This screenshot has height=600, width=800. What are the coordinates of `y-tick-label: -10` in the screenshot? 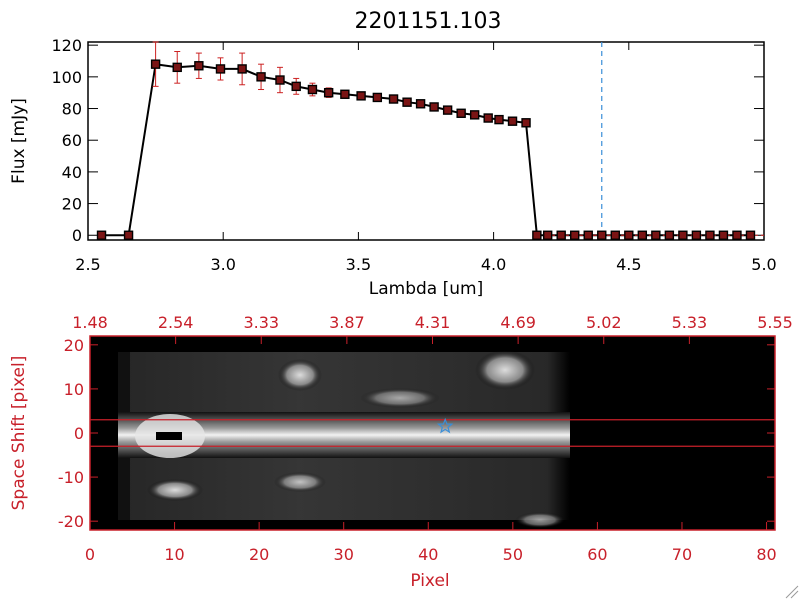 It's located at (71, 477).